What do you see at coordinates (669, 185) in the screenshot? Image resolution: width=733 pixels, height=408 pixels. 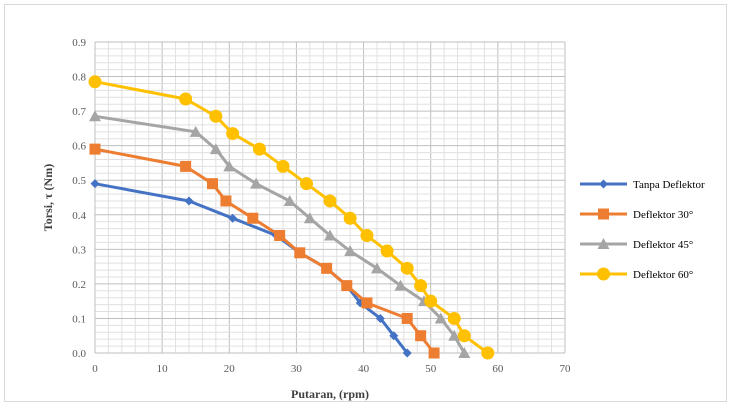 I see `legend-label: Tanpa Deflektor` at bounding box center [669, 185].